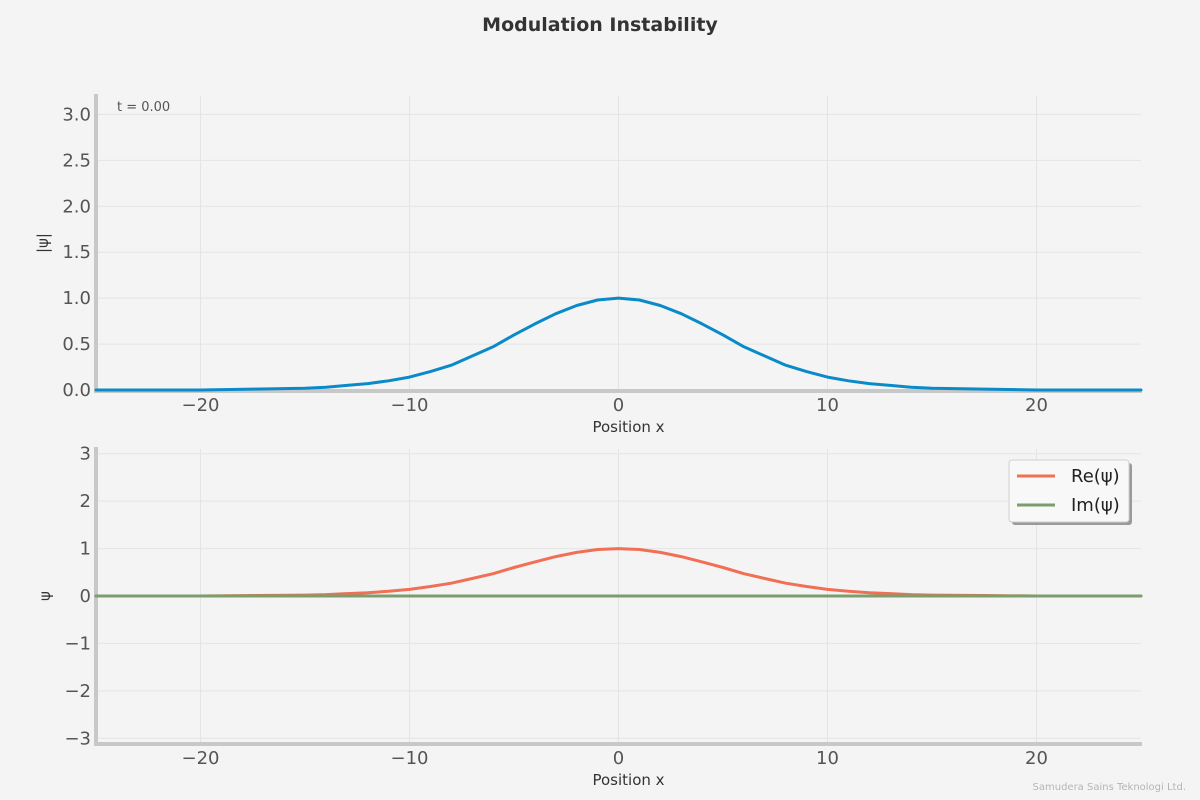 The width and height of the screenshot is (1200, 800). I want to click on y-tick-label: −2, so click(77, 691).